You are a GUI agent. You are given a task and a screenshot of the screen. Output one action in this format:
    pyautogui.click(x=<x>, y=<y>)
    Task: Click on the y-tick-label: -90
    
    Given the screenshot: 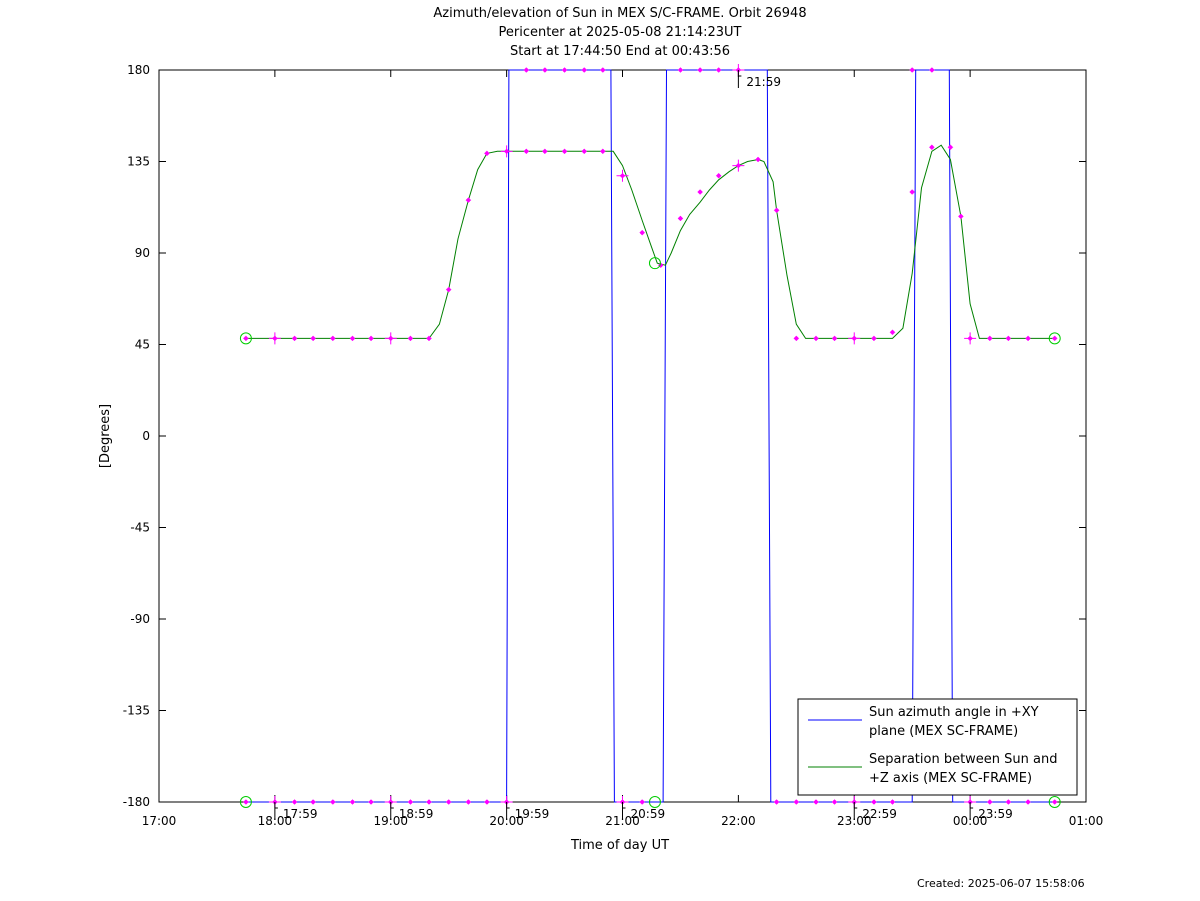 What is the action you would take?
    pyautogui.click(x=140, y=619)
    